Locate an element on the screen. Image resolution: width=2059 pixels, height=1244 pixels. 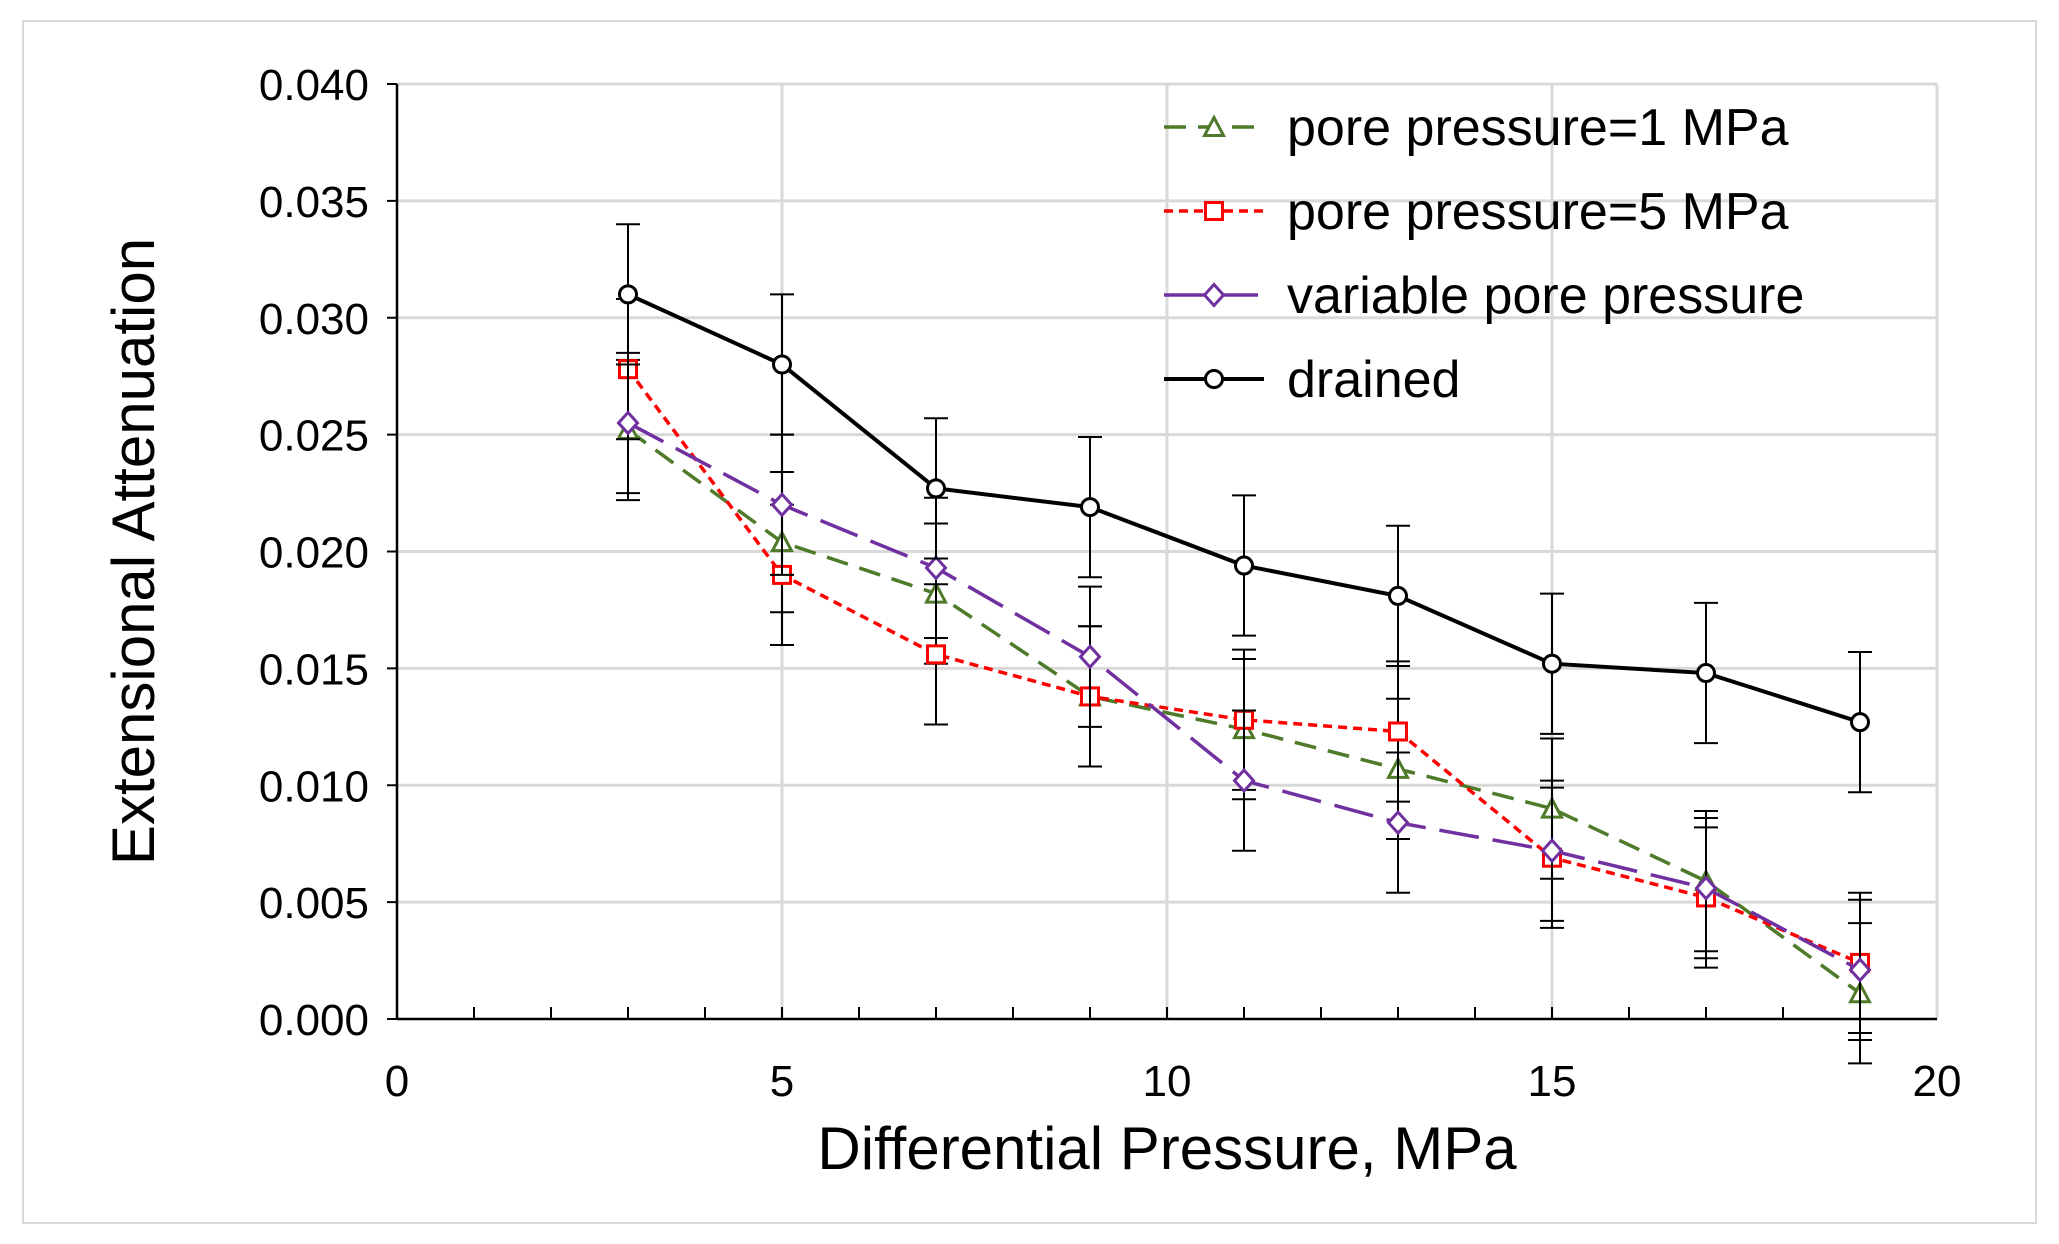
x-tick-label: 15 is located at coordinates (1552, 1081).